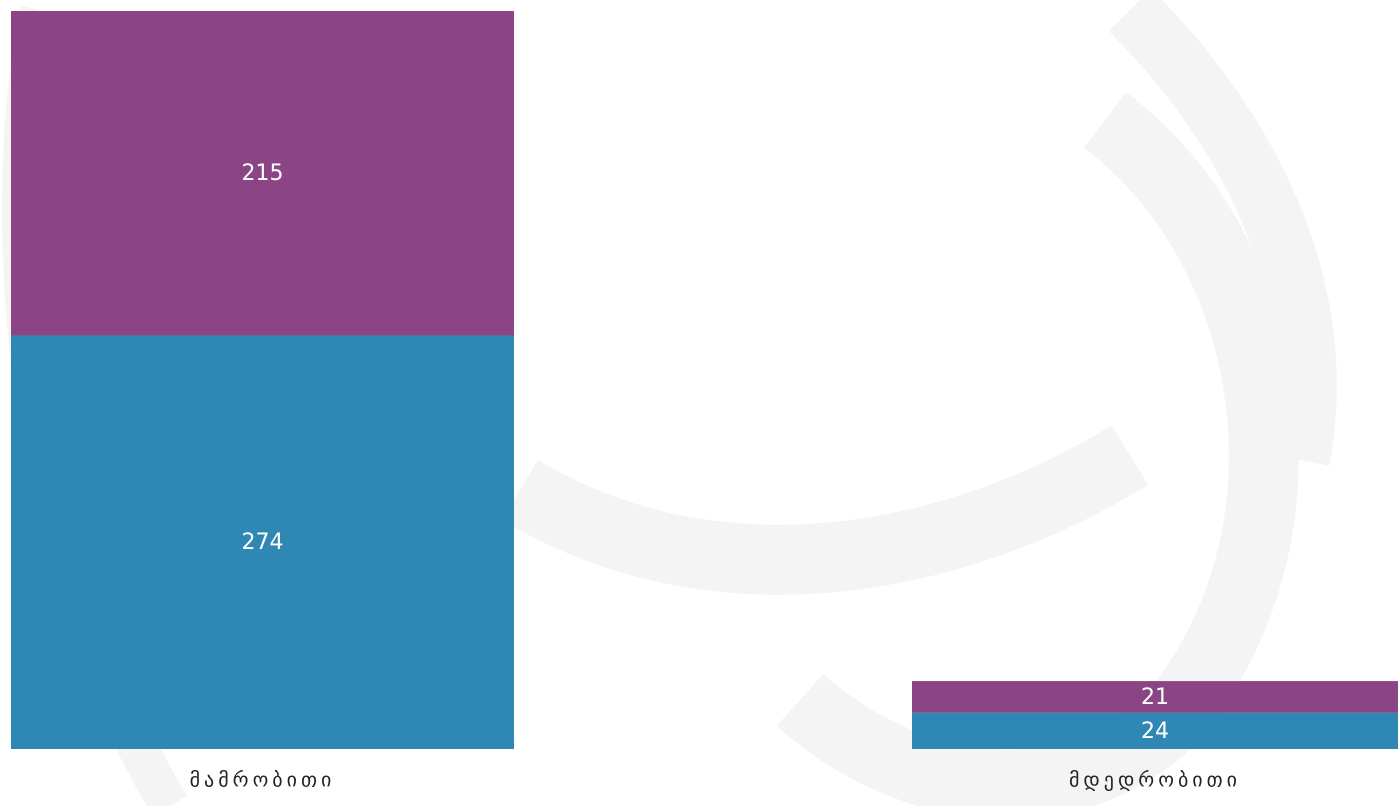  I want to click on data-label-0-1: 215, so click(263, 173).